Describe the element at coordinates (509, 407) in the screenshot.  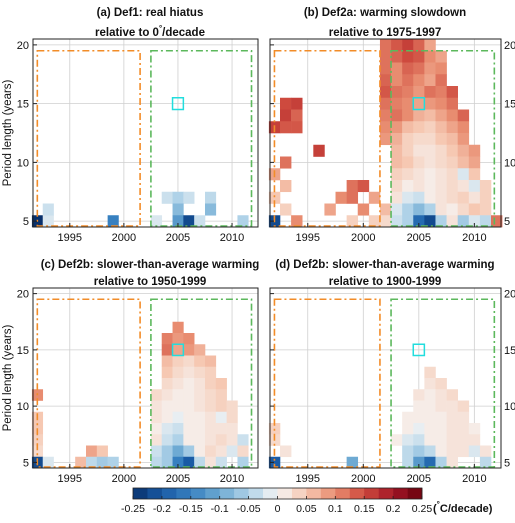
I see `y-tick-label: 10` at that location.